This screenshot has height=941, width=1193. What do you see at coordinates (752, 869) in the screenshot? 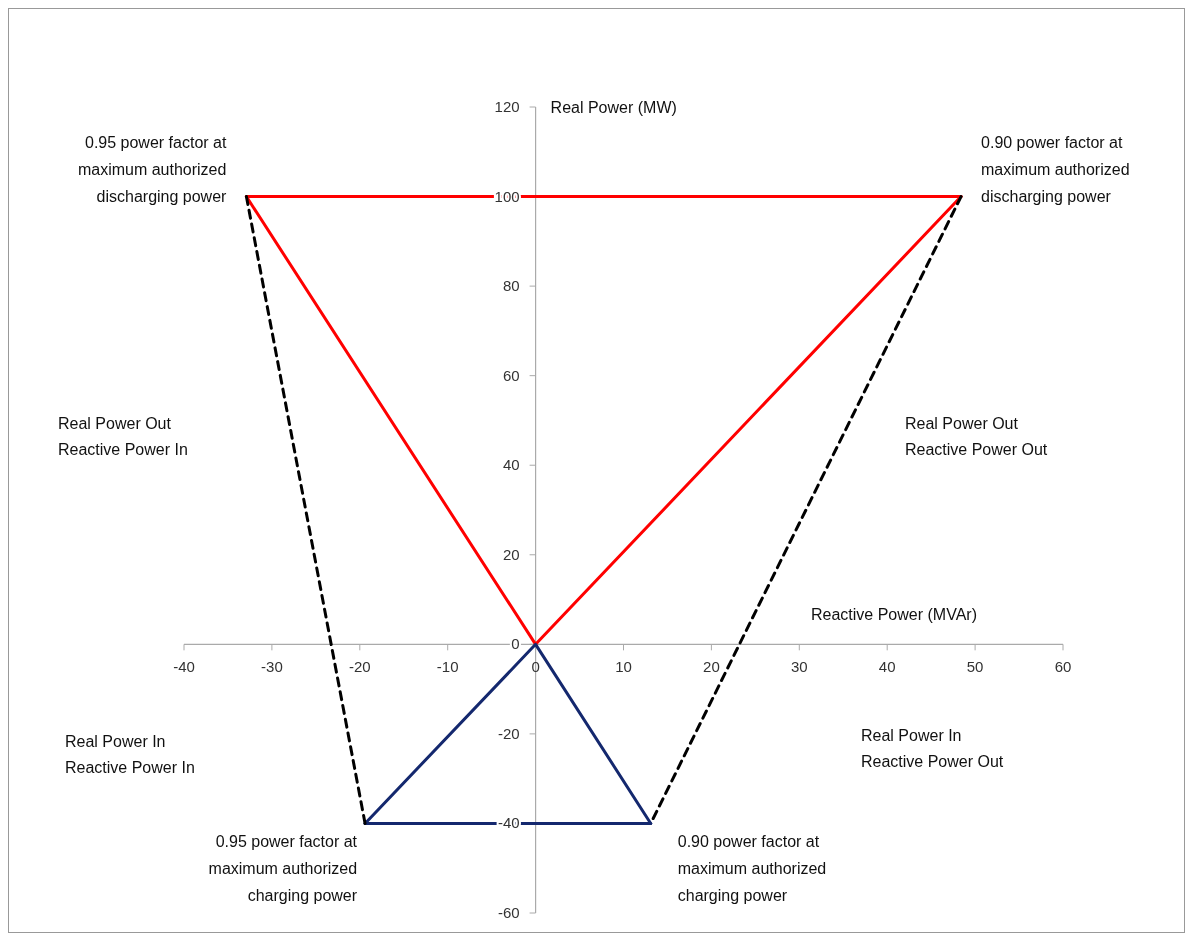
I see `annotation: 0.90 power factor at maximum authorized charging power` at bounding box center [752, 869].